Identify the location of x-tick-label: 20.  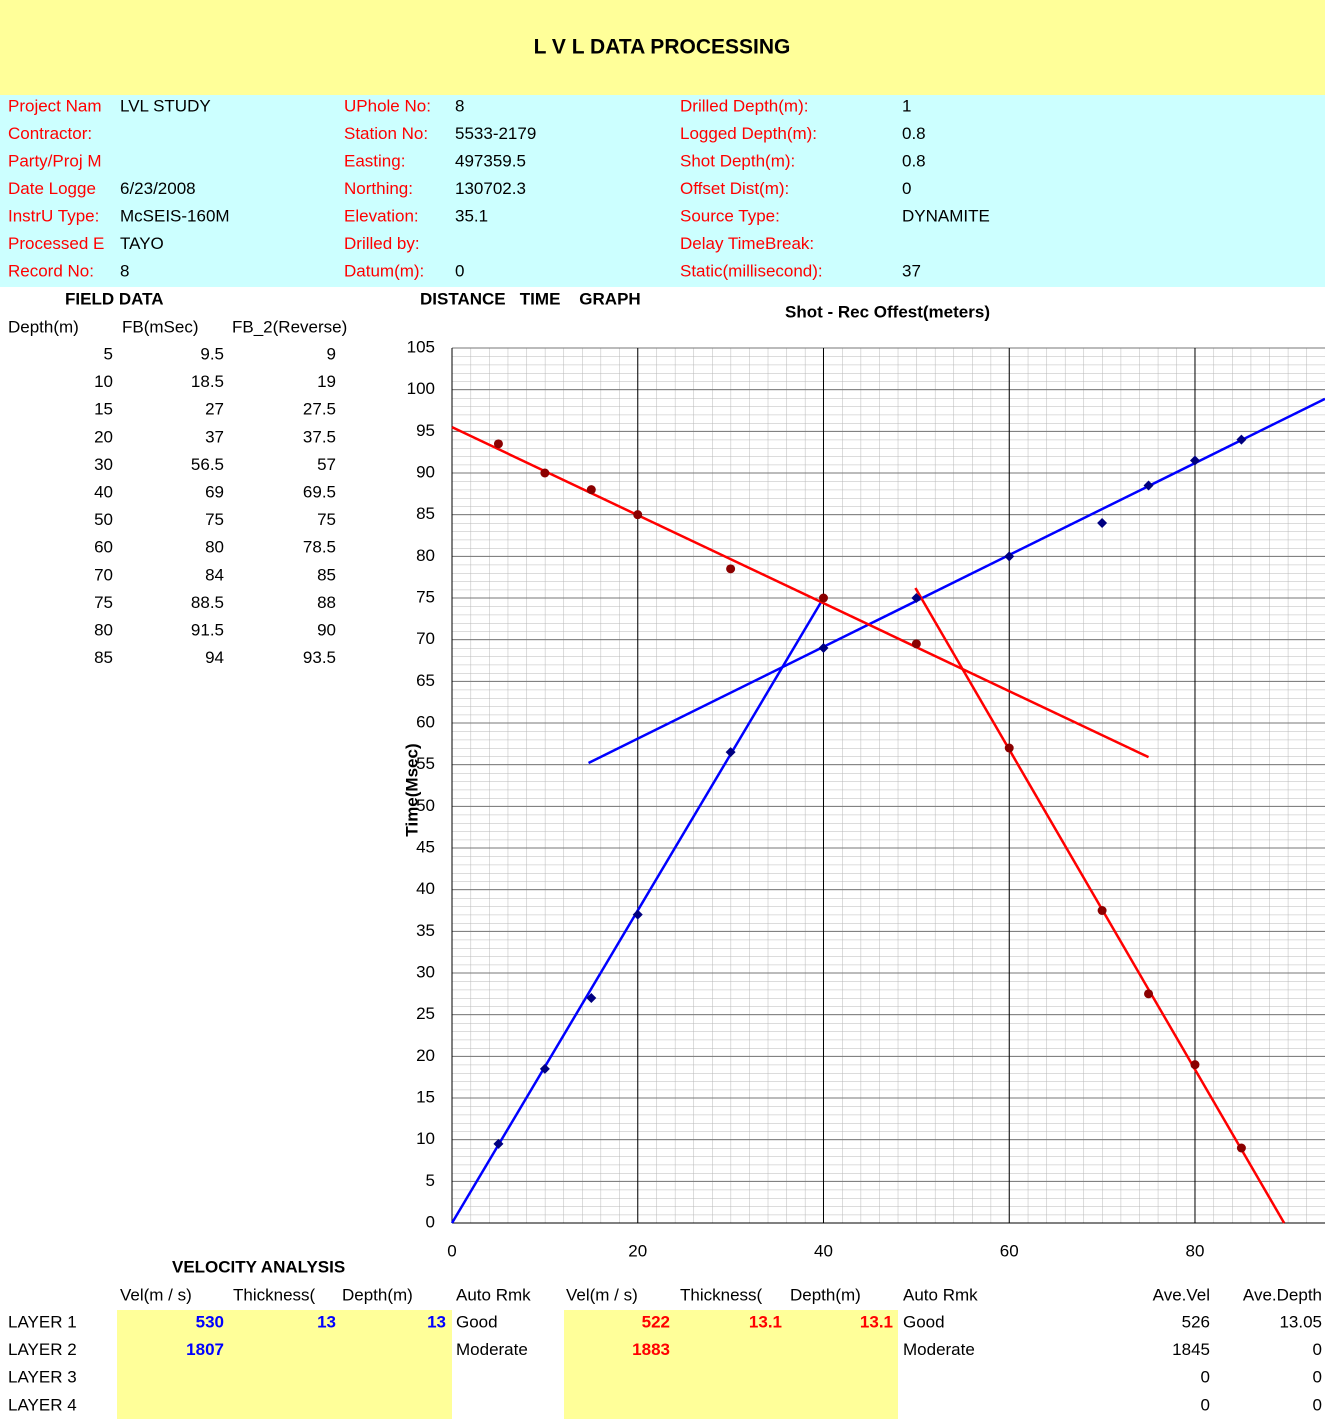
(637, 1250).